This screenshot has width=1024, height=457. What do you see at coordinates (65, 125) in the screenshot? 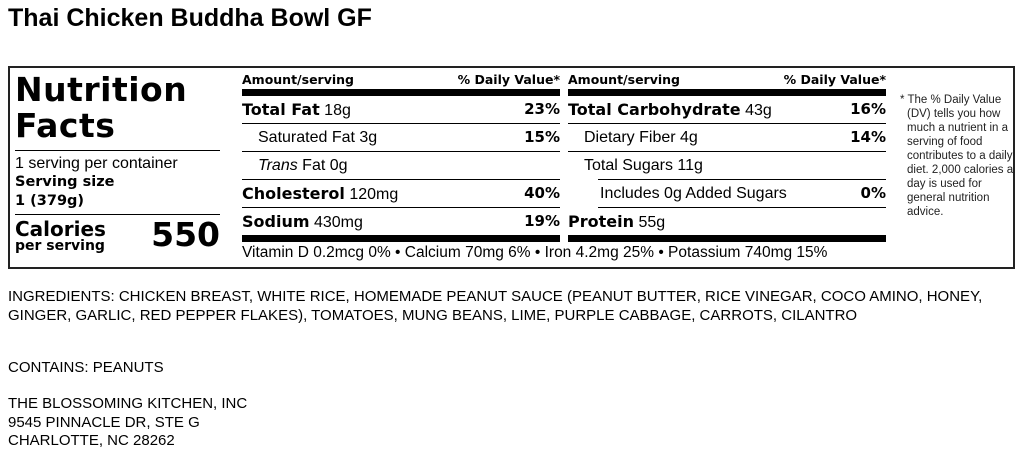
I see `heading-facts: Facts` at bounding box center [65, 125].